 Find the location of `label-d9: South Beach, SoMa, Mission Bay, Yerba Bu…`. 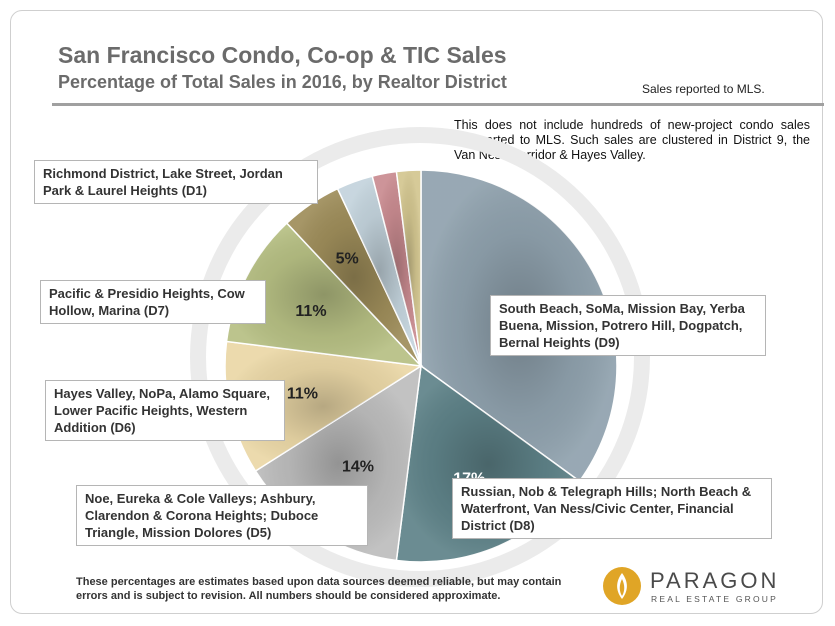

label-d9: South Beach, SoMa, Mission Bay, Yerba Bu… is located at coordinates (628, 325).